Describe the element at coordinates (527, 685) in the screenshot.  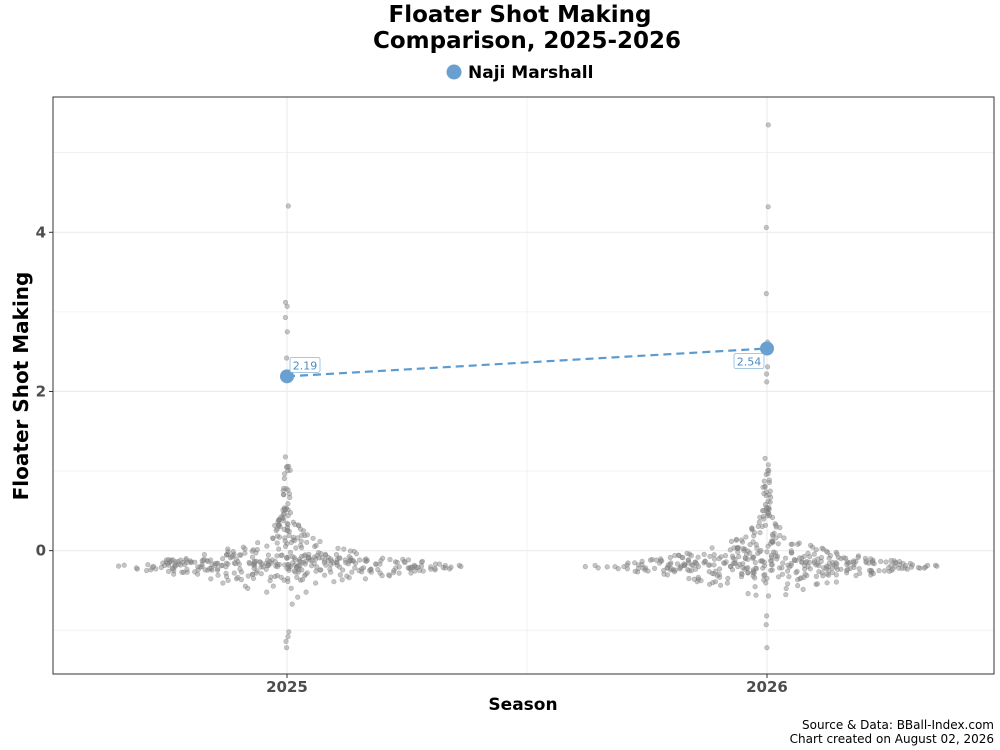
I see `x-axis-ticks: 2025 2026` at that location.